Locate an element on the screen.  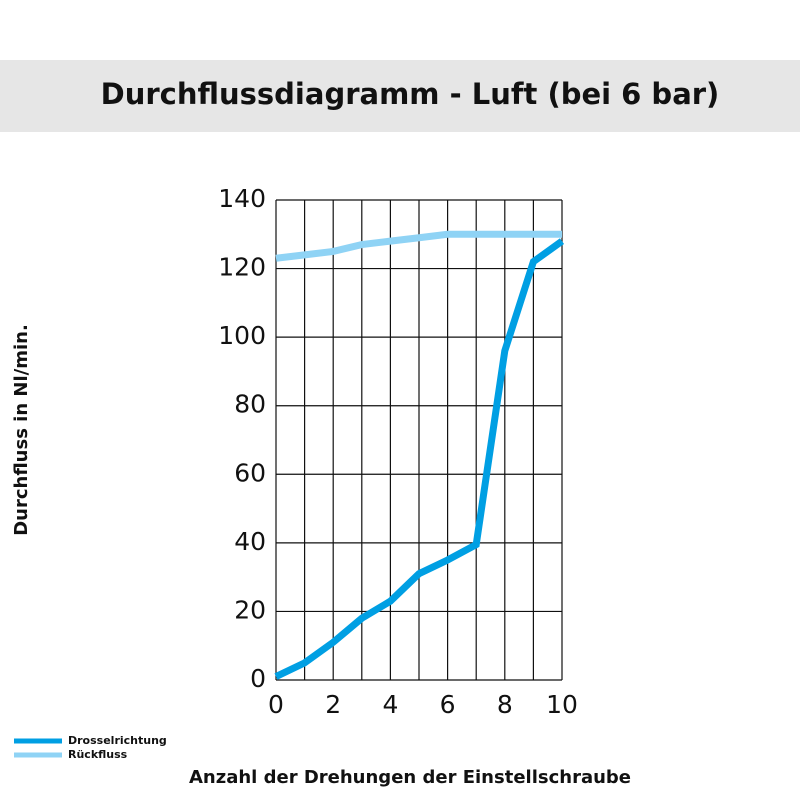
line is located at coordinates (418, 246).